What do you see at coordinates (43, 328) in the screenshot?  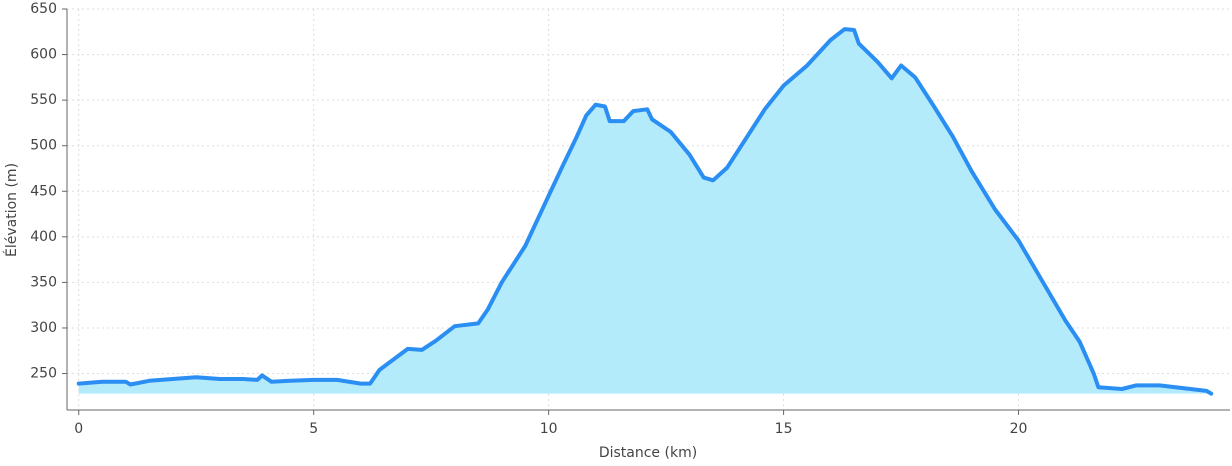 I see `y-tick-label: 300` at bounding box center [43, 328].